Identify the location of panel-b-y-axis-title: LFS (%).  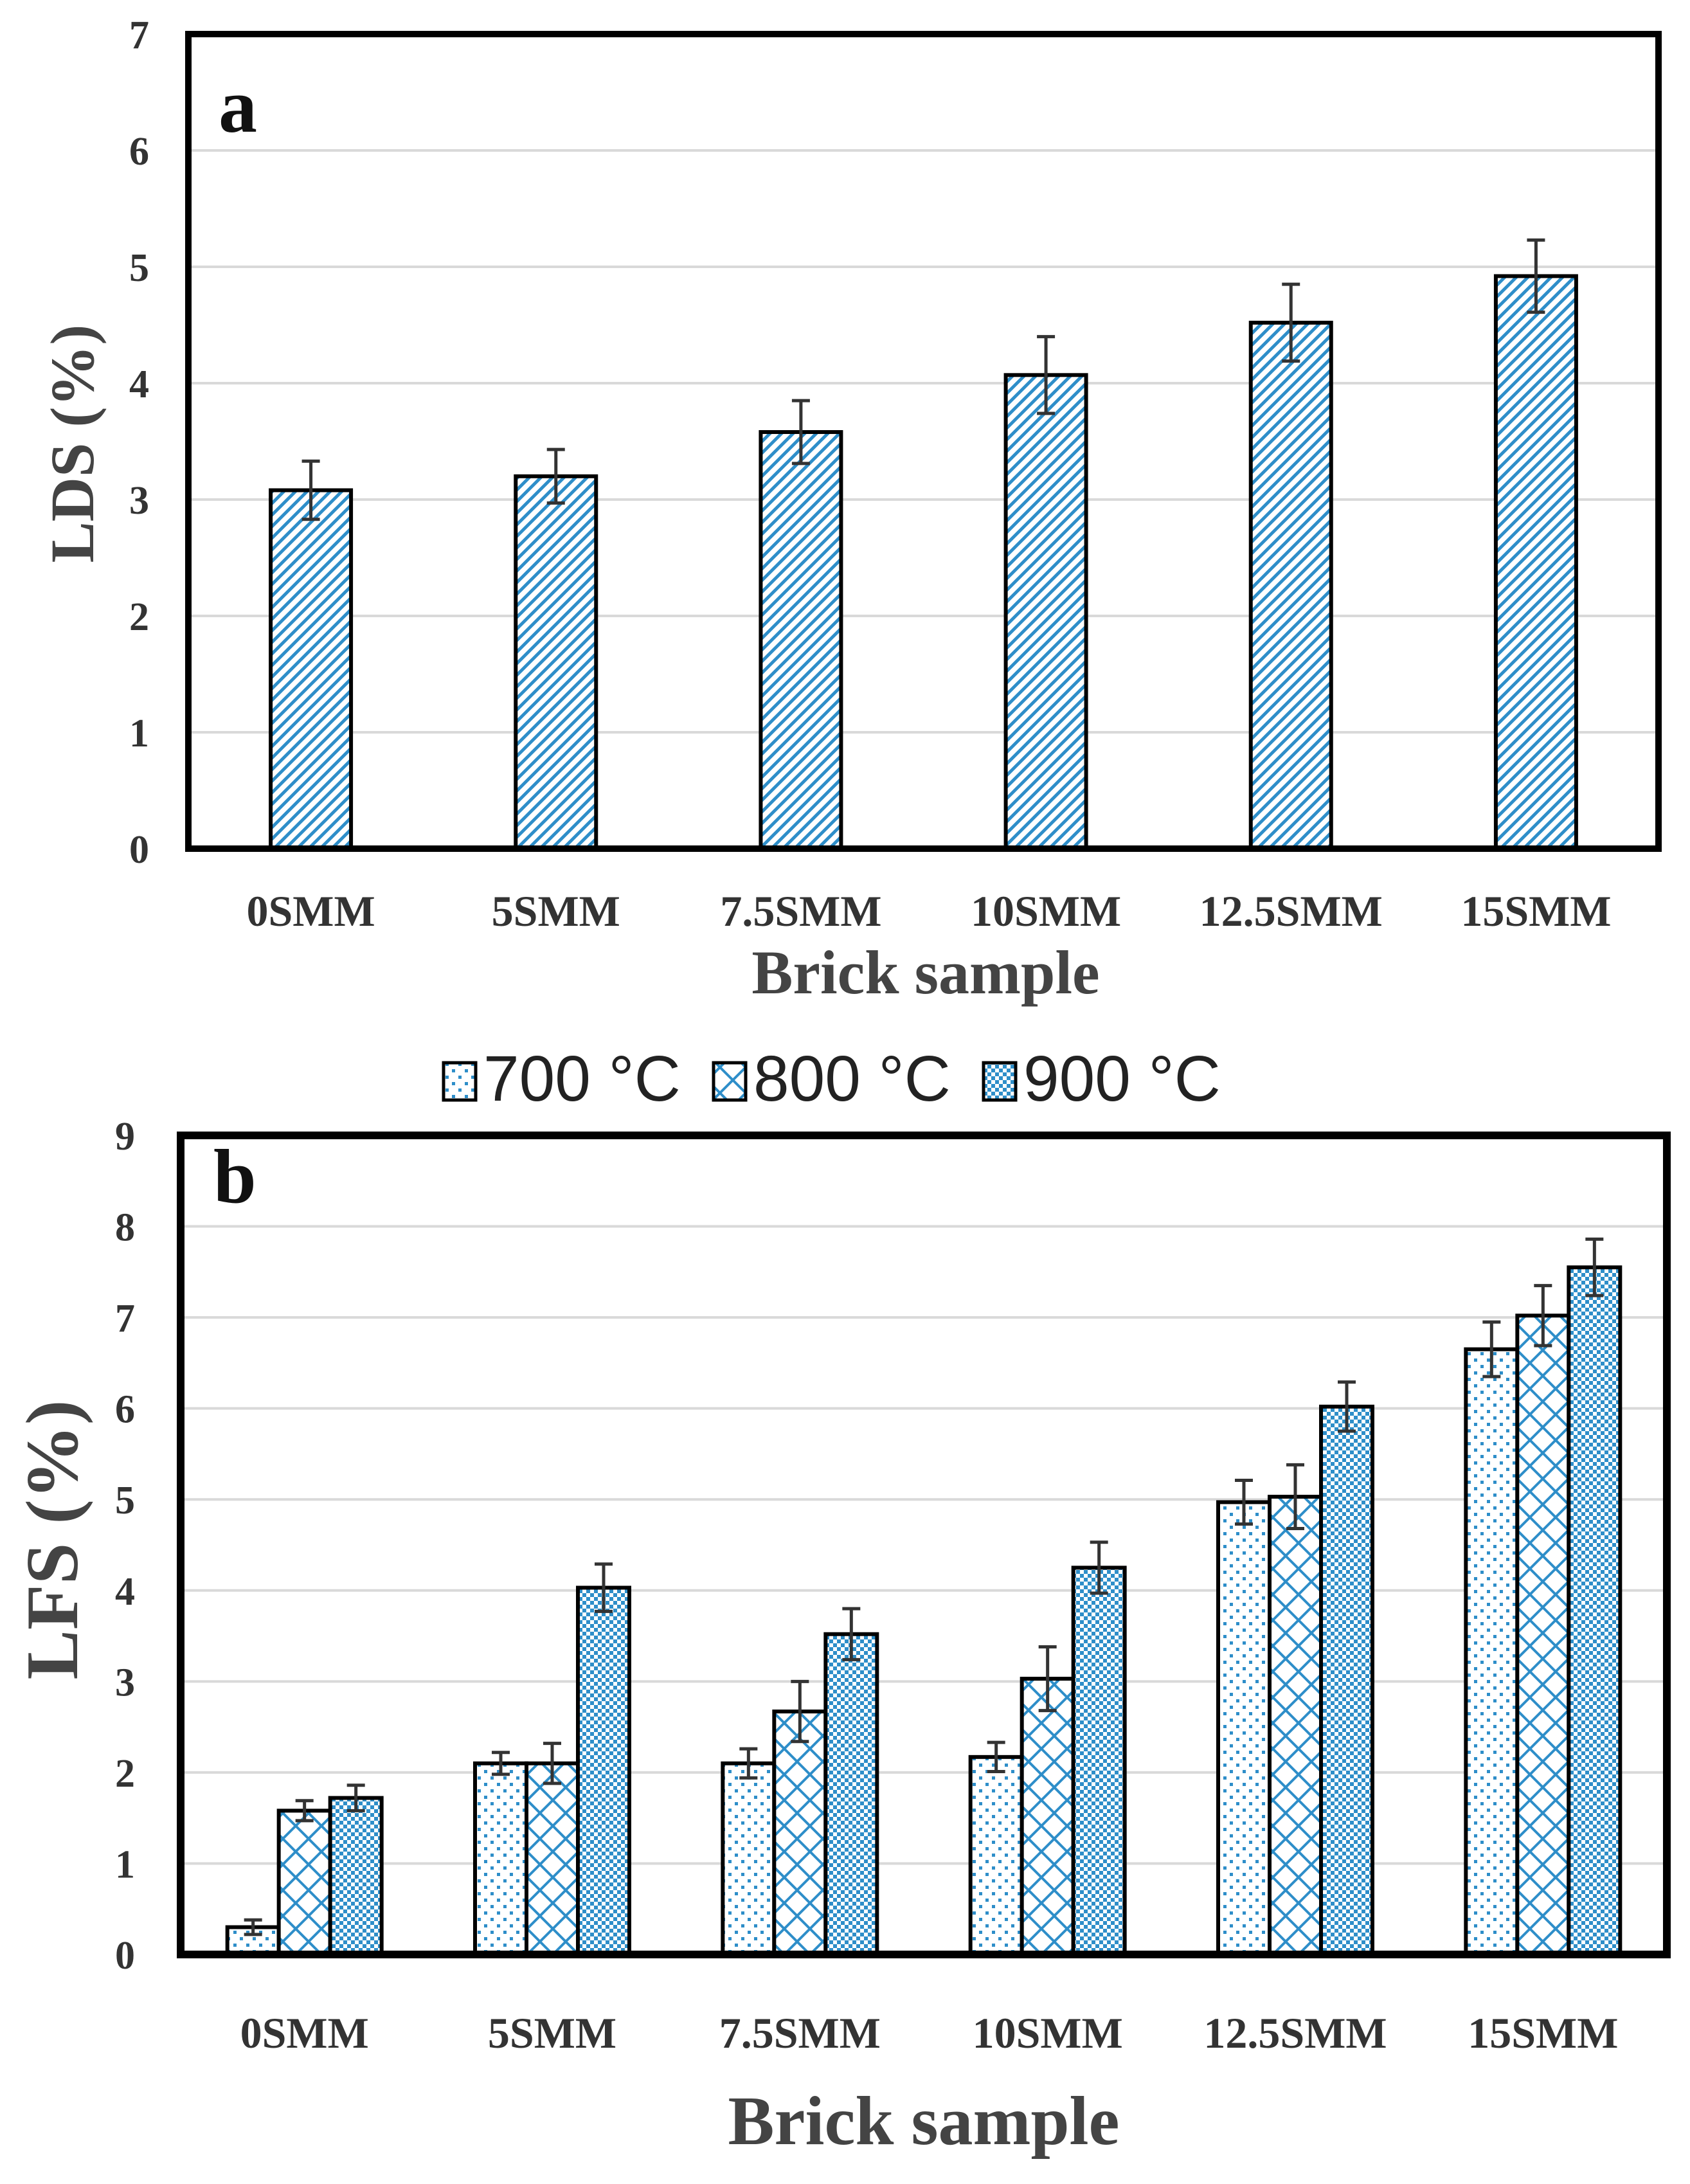
(53, 1540).